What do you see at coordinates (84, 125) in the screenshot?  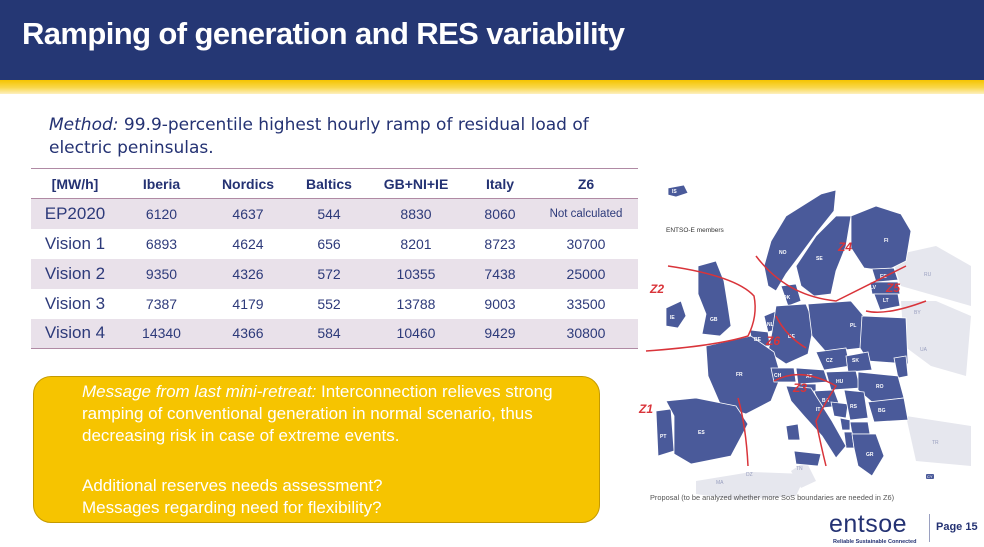 I see `method-label: Method:` at bounding box center [84, 125].